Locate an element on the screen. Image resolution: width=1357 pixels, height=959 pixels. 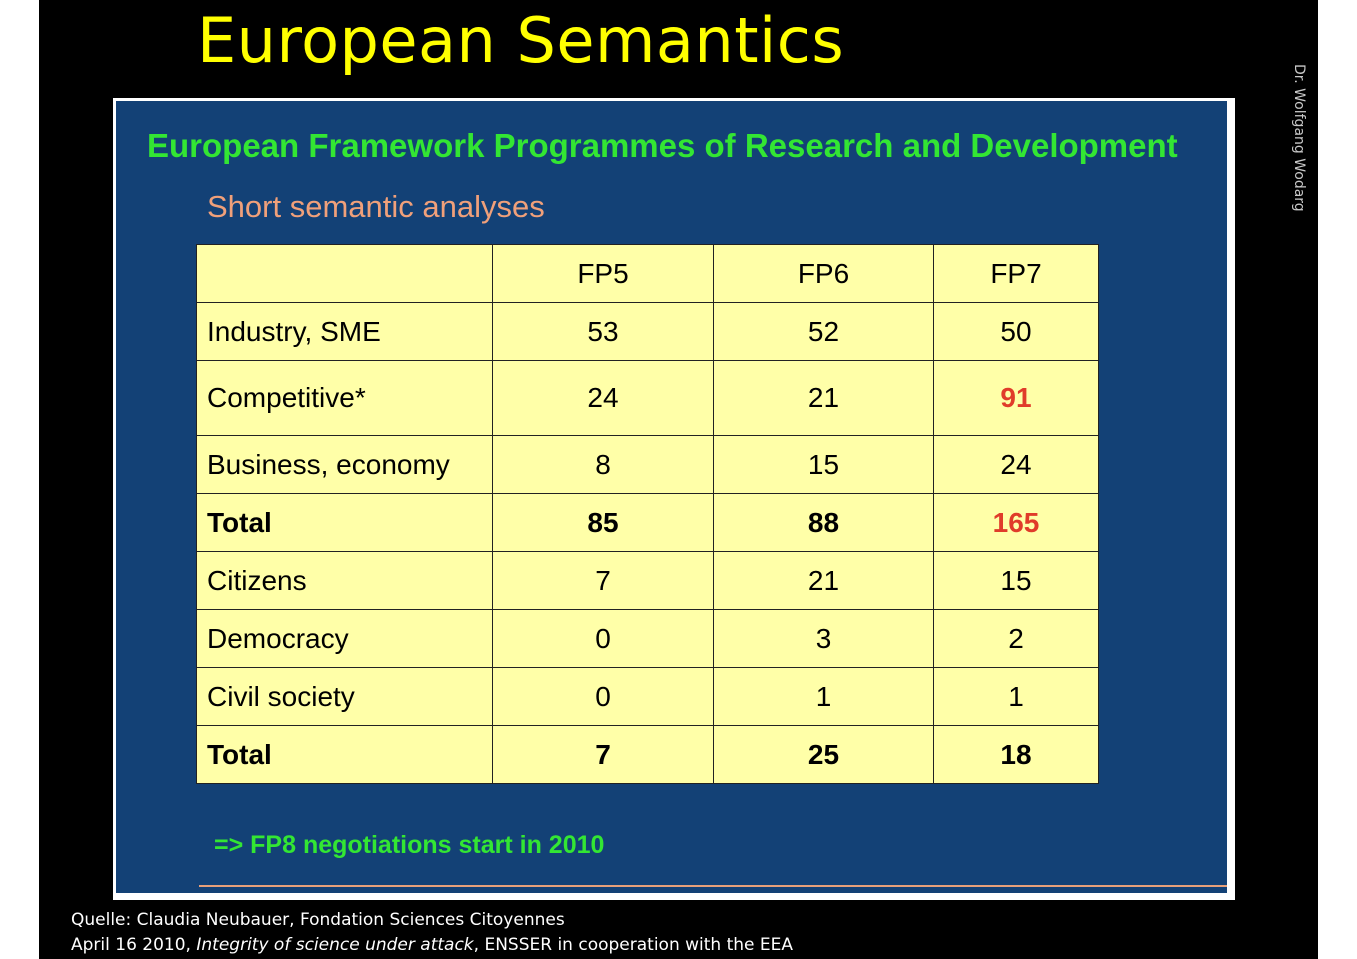
table-row: Democracy 0 3 2 is located at coordinates (647, 638).